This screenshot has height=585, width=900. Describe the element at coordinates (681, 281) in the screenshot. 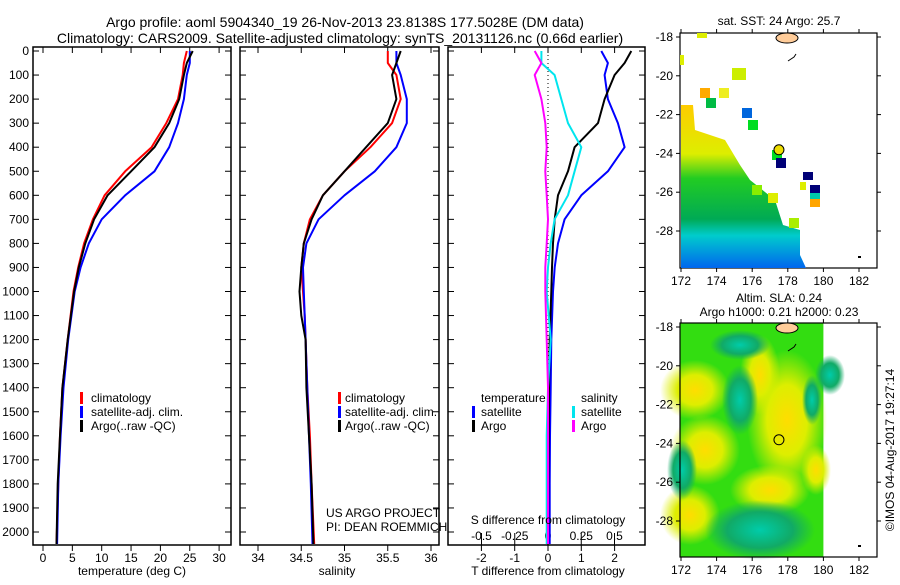

I see `lon-tick-label: 172` at that location.